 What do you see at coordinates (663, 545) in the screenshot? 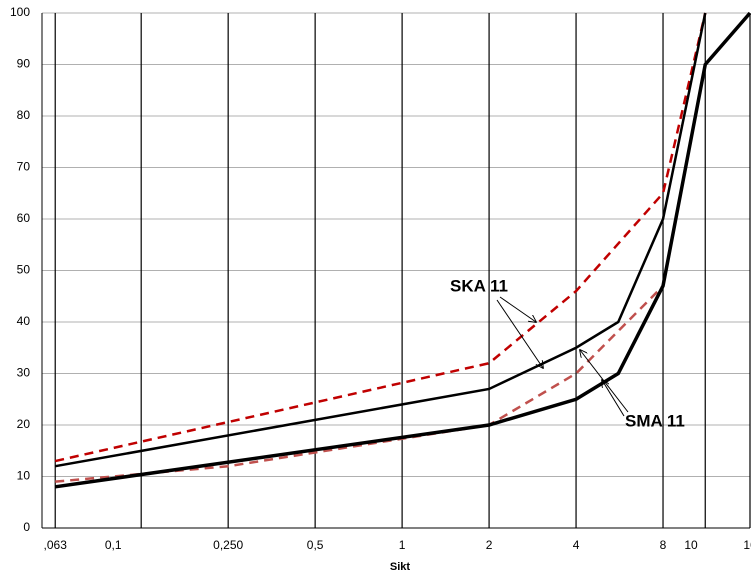
I see `x-tick-label: 8` at bounding box center [663, 545].